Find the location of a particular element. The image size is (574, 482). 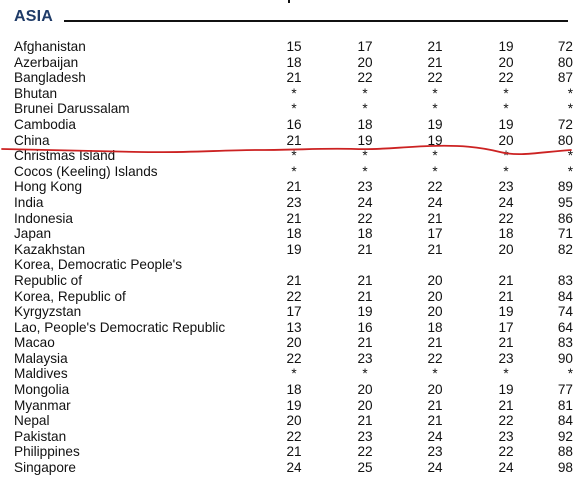

table-row: Maldives * * * * * is located at coordinates (293, 374).